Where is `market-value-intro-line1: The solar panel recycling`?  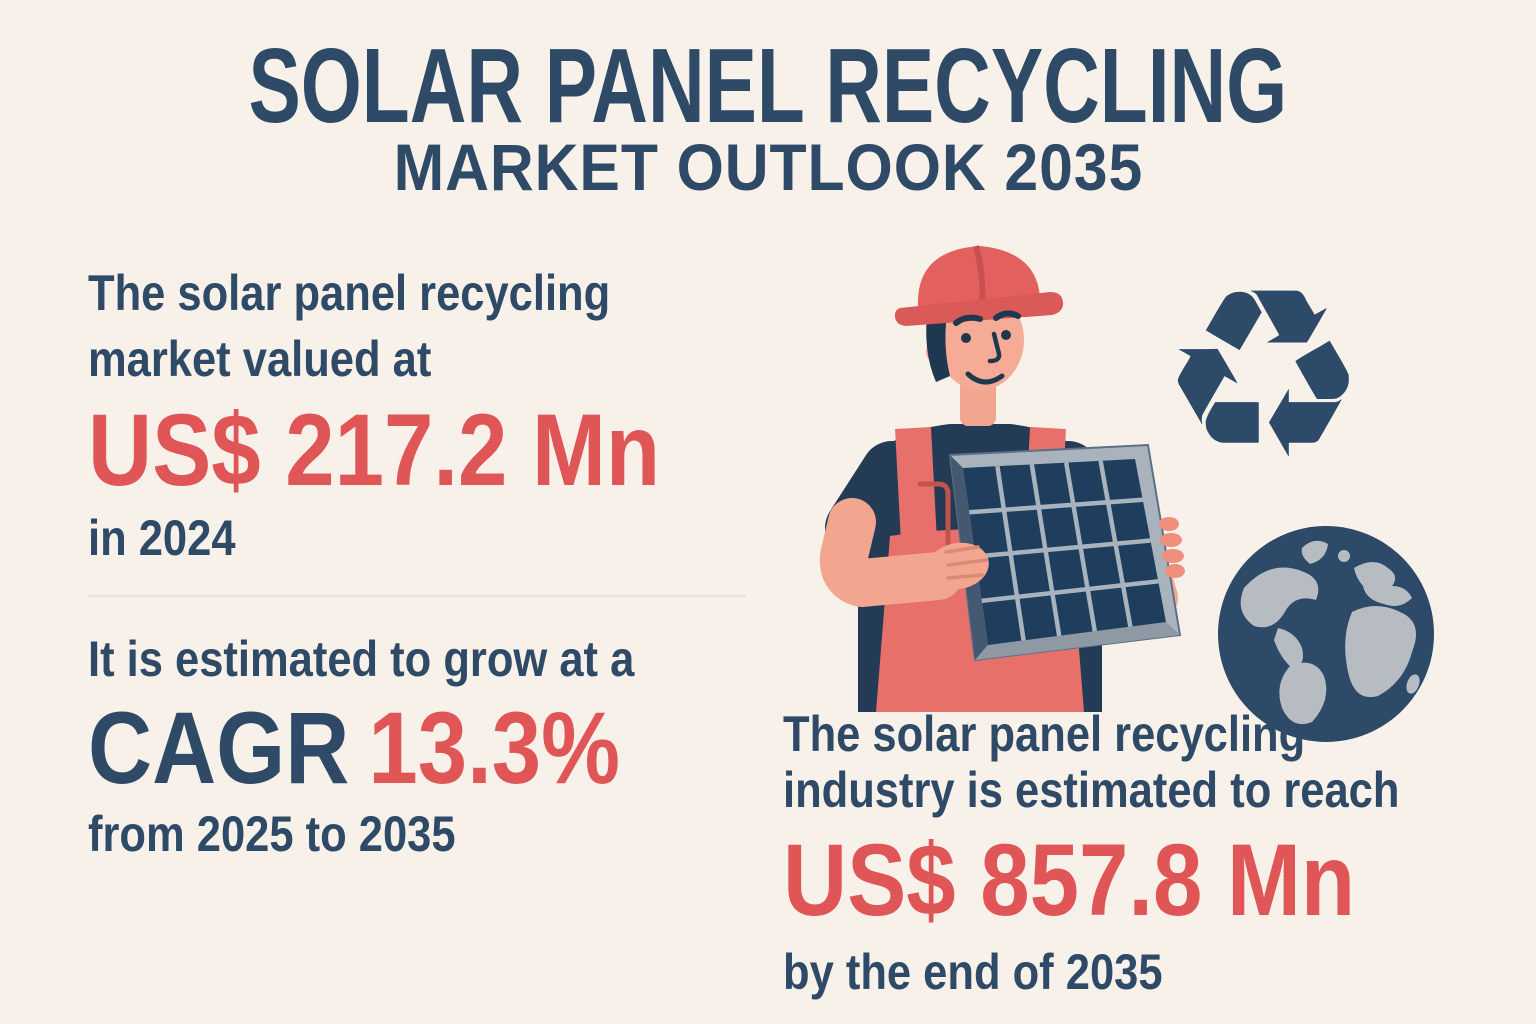
market-value-intro-line1: The solar panel recycling is located at coordinates (349, 293).